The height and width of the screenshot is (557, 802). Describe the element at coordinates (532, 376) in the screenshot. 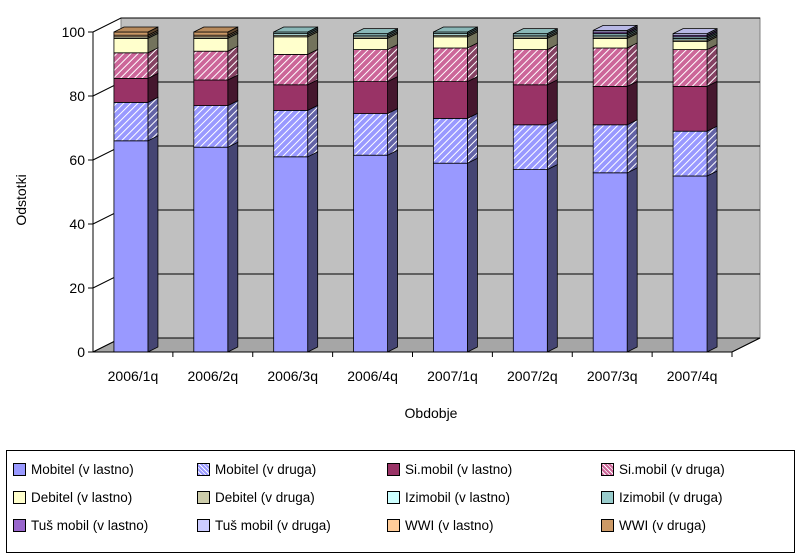

I see `x-tick-label: 2007/2q` at that location.